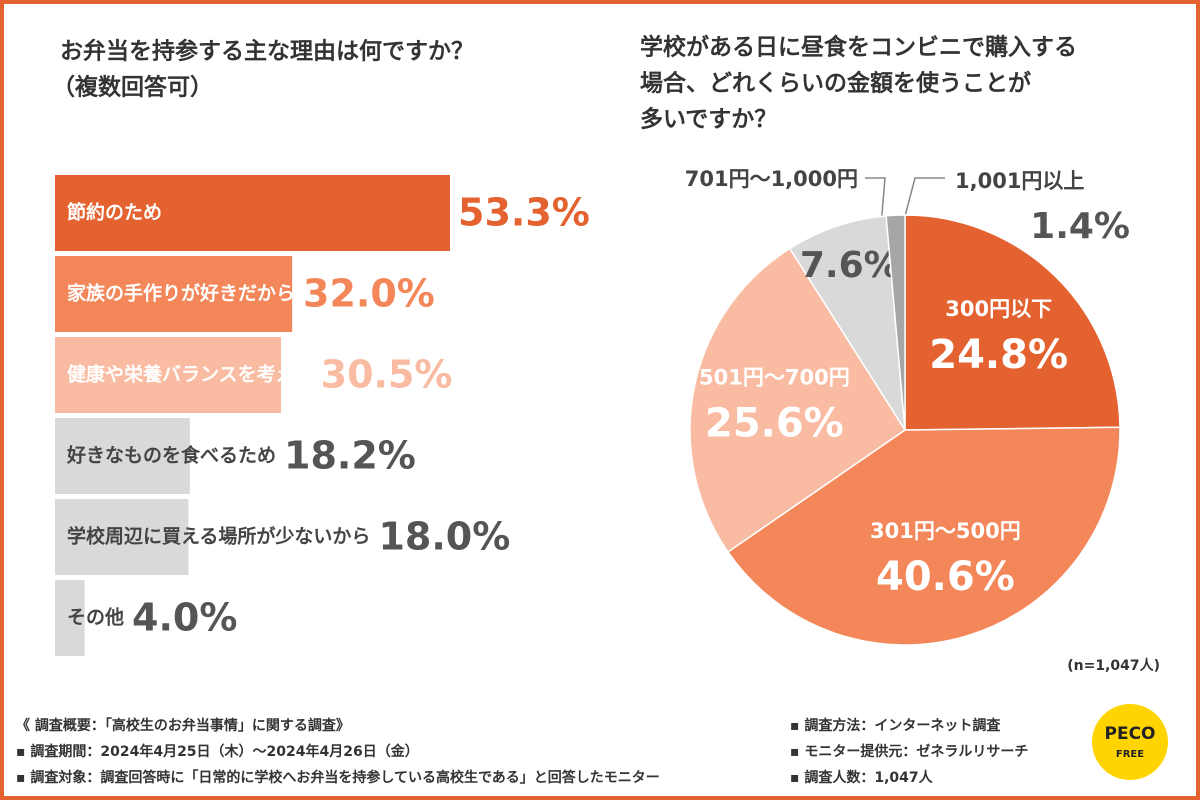 This screenshot has width=1200, height=800. Describe the element at coordinates (774, 423) in the screenshot. I see `slice-value: 25.6%` at that location.